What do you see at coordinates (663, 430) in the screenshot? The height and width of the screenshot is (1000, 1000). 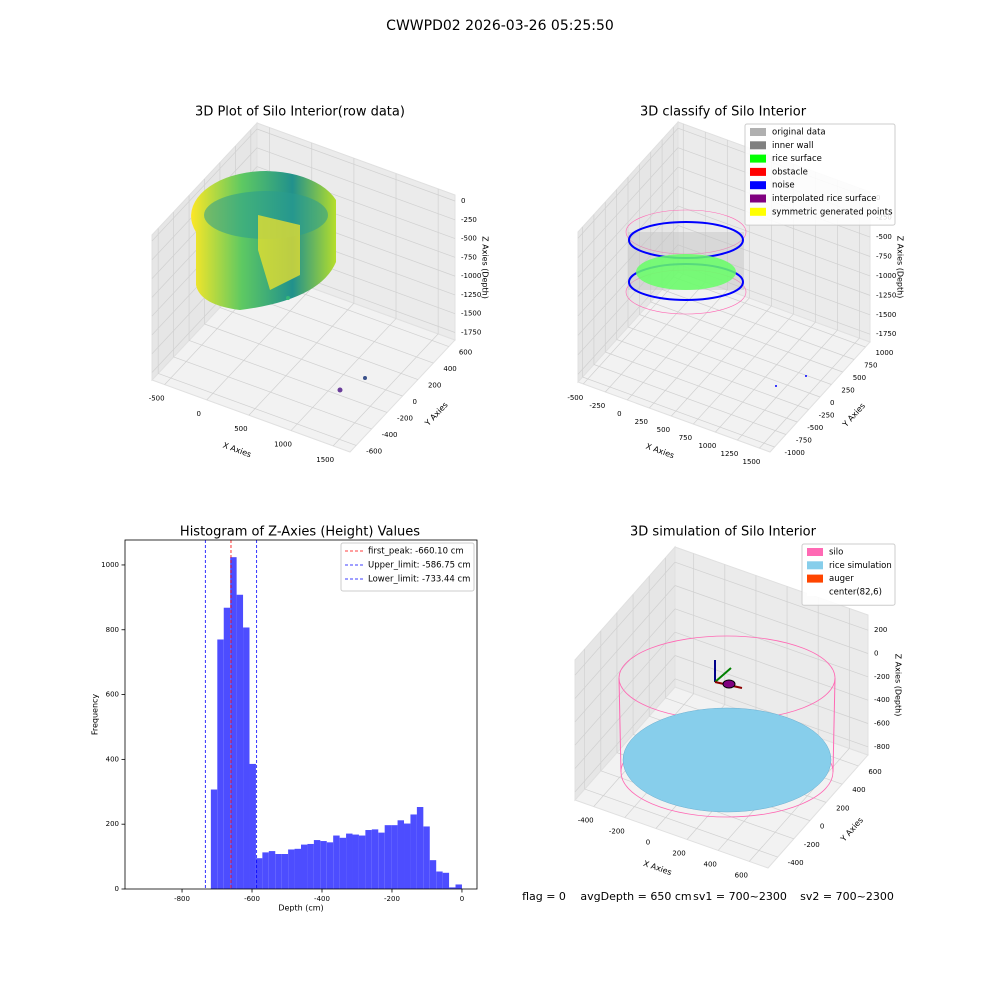 I see `x-tick-label: 500` at bounding box center [663, 430].